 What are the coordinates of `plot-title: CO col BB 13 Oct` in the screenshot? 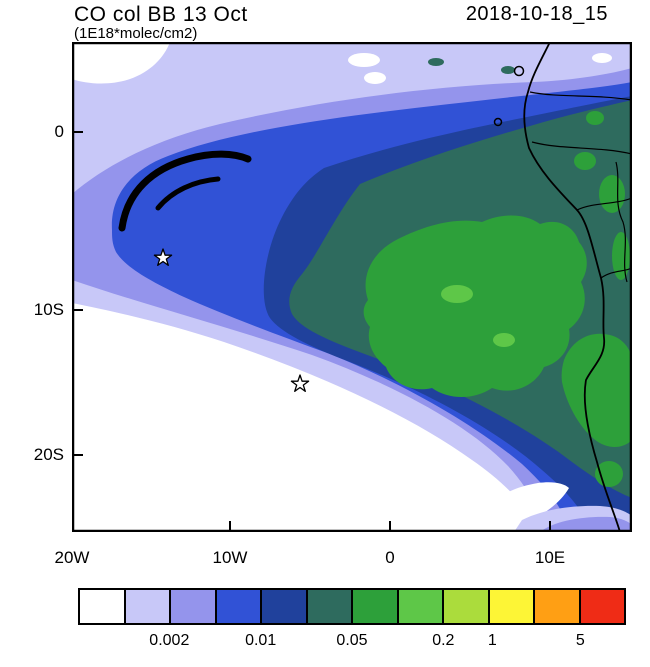 It's located at (161, 14).